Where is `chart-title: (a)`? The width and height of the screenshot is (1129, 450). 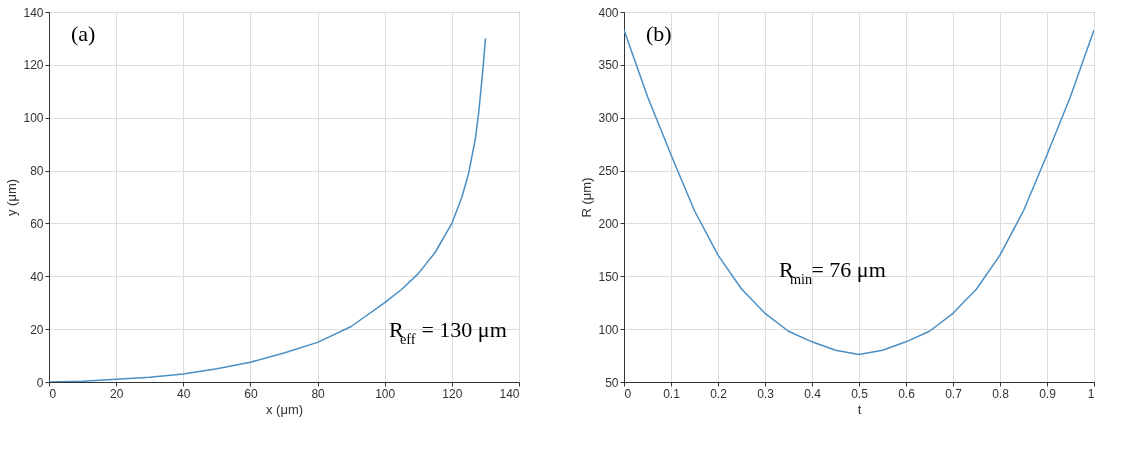 chart-title: (a) is located at coordinates (83, 33).